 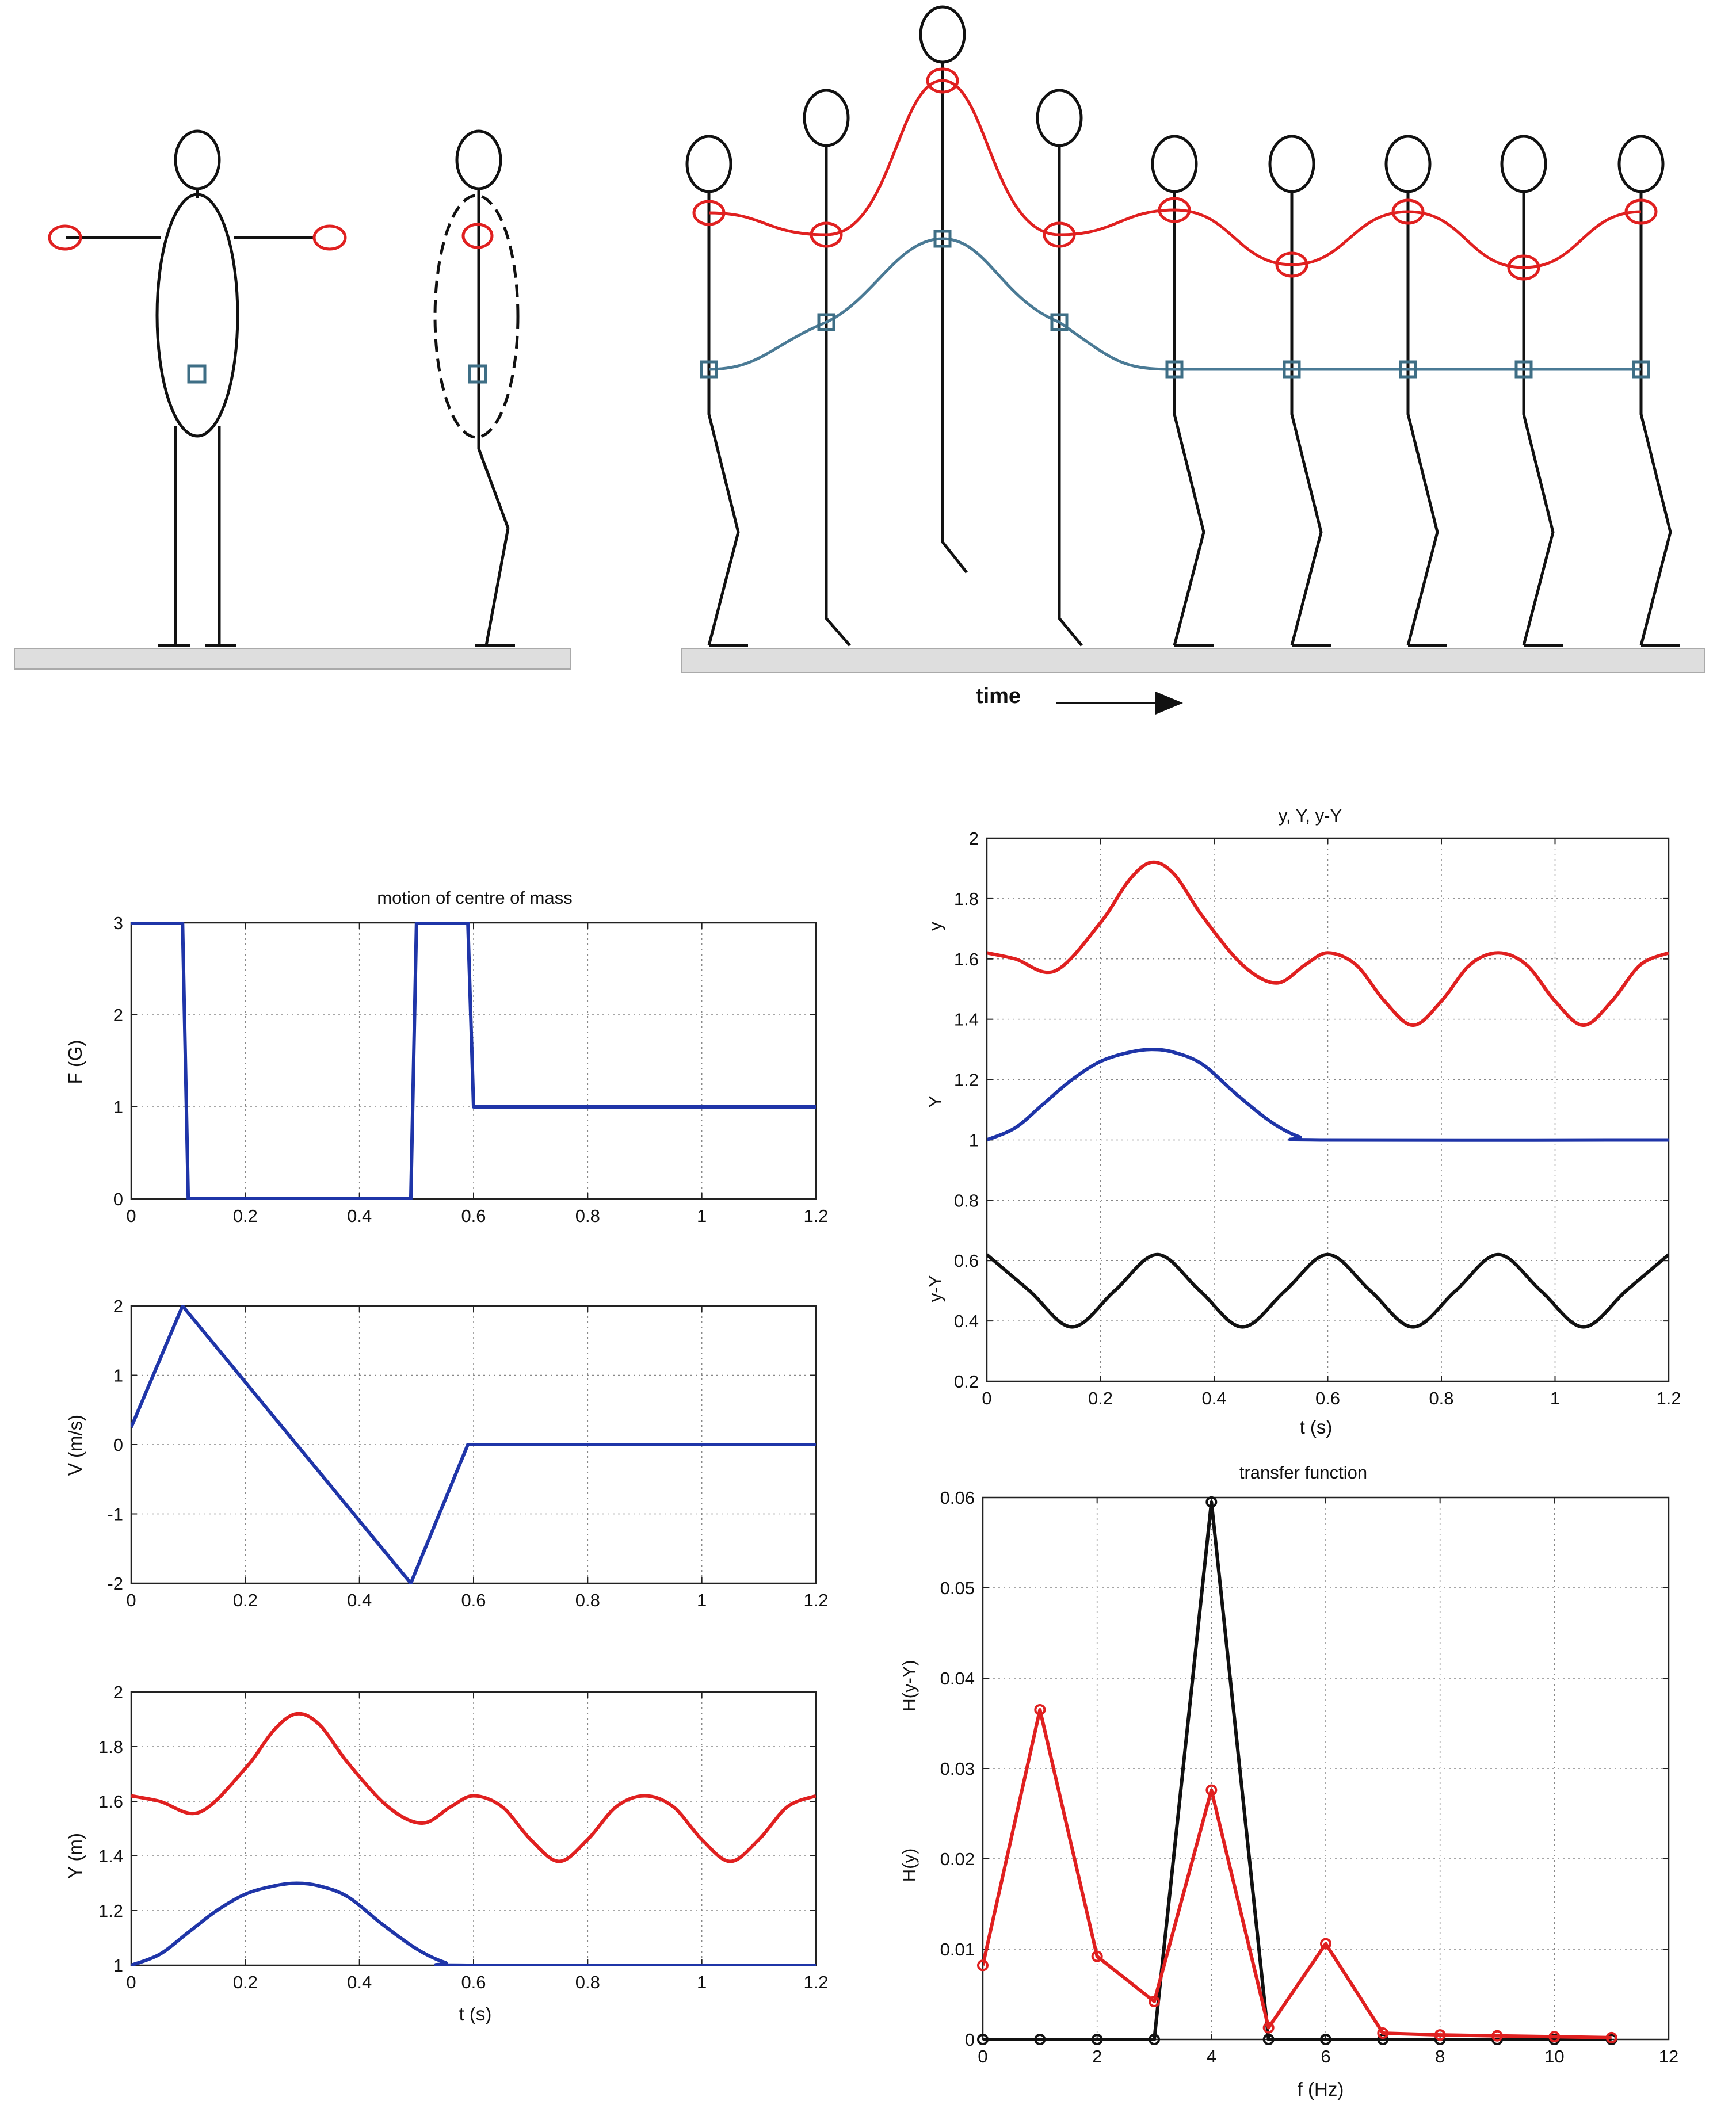 I want to click on sequence-markers, so click(x=1175, y=223).